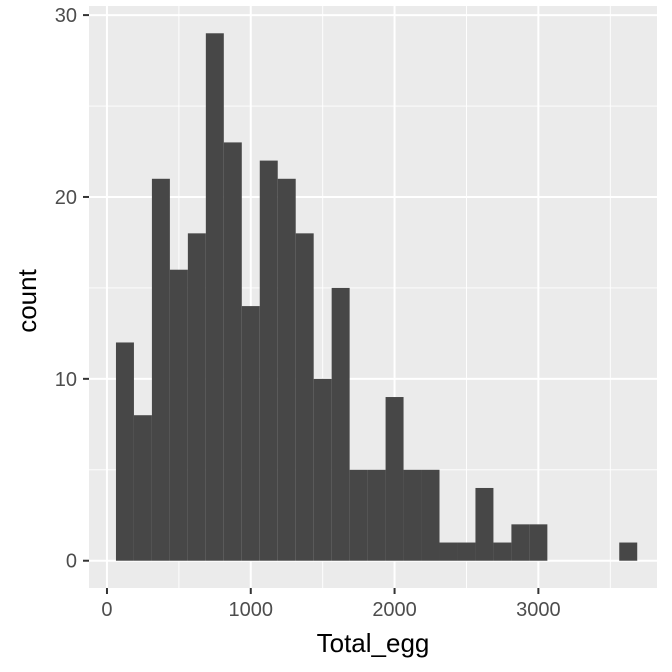 The height and width of the screenshot is (672, 672). What do you see at coordinates (394, 610) in the screenshot?
I see `x-tick-label: 2000` at bounding box center [394, 610].